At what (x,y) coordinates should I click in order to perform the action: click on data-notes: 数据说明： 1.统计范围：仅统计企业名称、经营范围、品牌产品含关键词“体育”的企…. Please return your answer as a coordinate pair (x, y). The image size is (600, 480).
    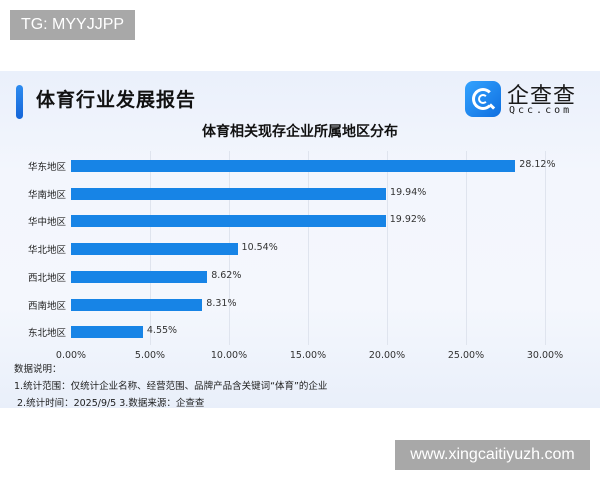
    Looking at the image, I should click on (170, 386).